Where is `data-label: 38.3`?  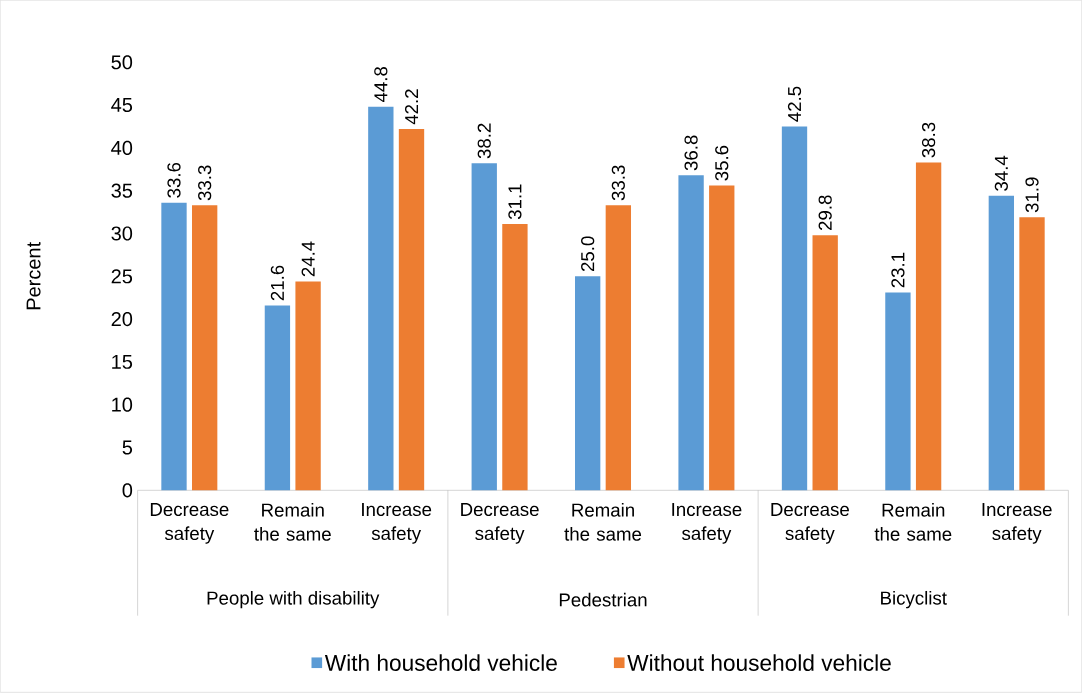 data-label: 38.3 is located at coordinates (928, 140).